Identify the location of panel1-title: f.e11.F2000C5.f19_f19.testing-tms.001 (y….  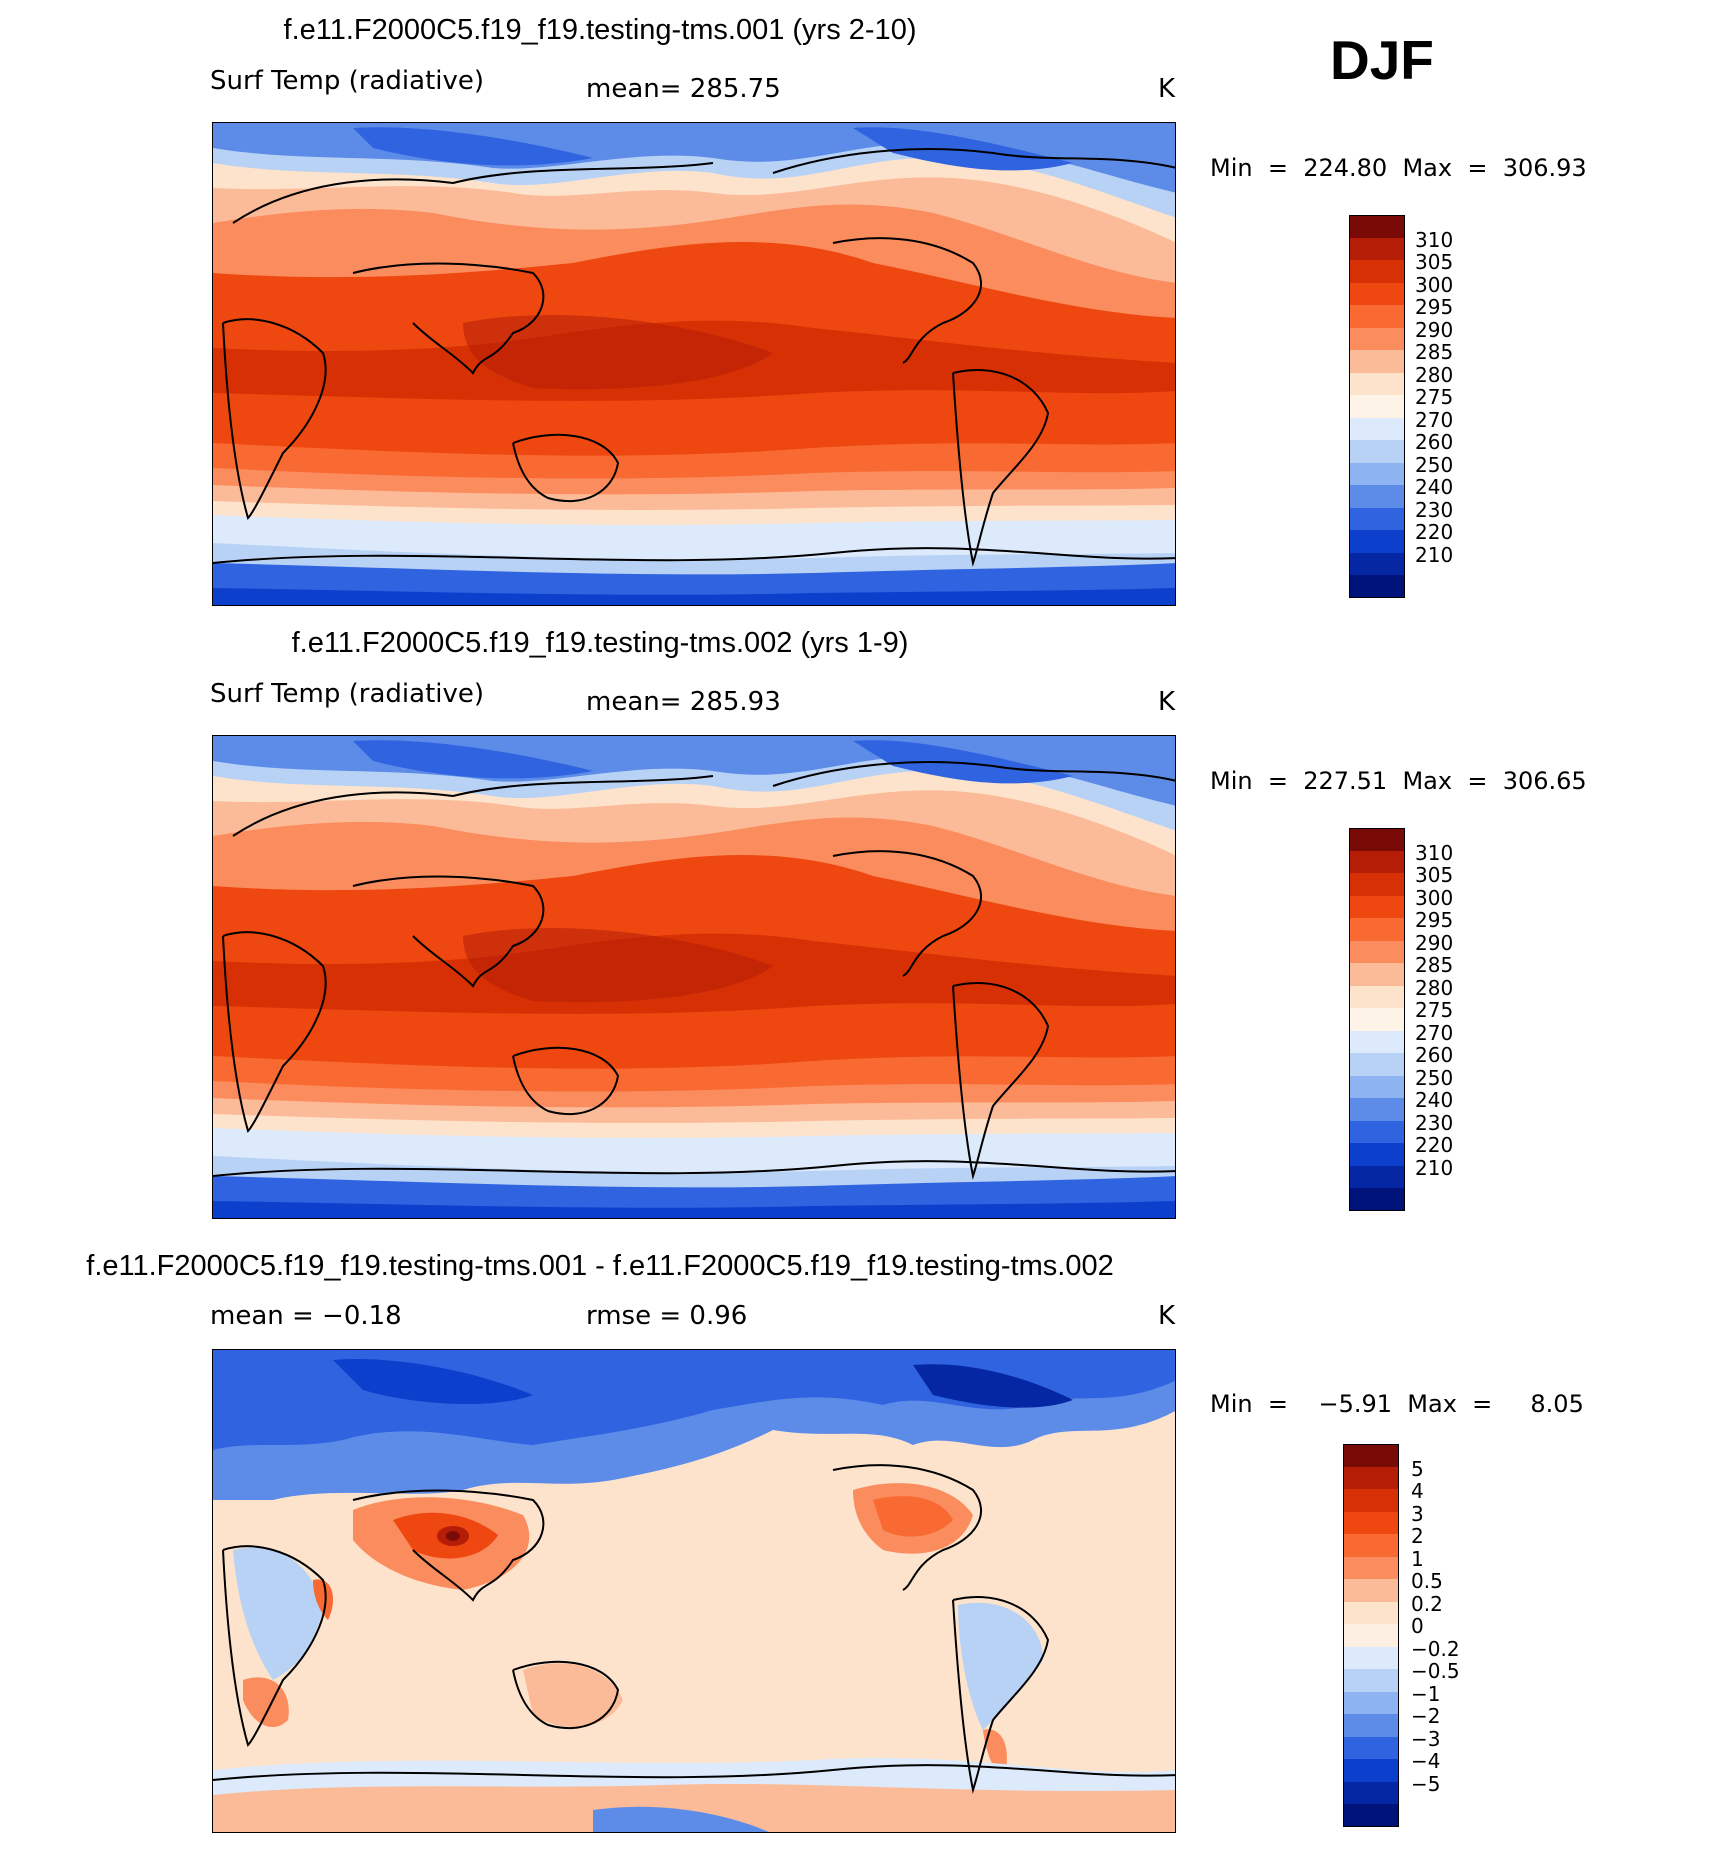
(600, 30).